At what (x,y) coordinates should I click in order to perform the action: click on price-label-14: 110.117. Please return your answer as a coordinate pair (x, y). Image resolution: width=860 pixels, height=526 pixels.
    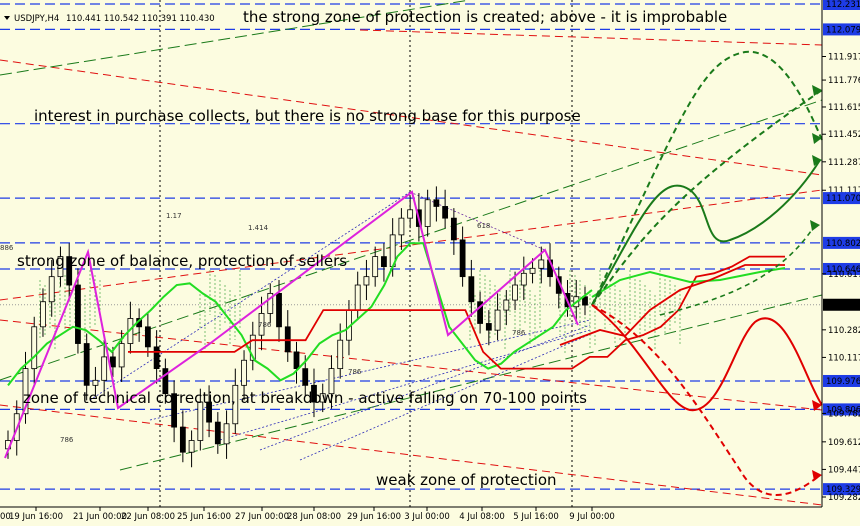
    Looking at the image, I should click on (844, 358).